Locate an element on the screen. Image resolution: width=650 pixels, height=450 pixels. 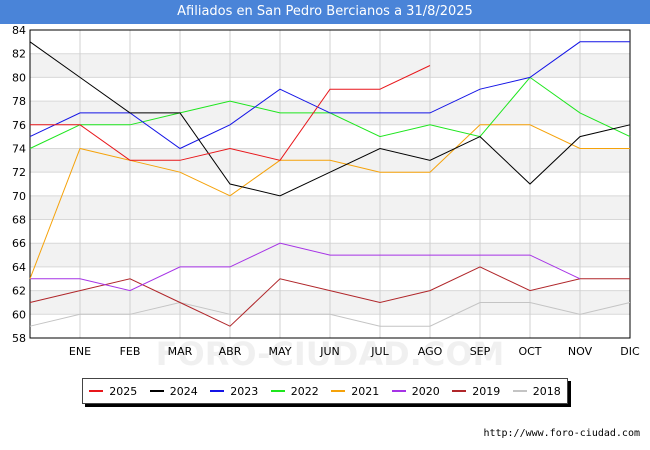
y-tick-label: 68 is located at coordinates (19, 220).